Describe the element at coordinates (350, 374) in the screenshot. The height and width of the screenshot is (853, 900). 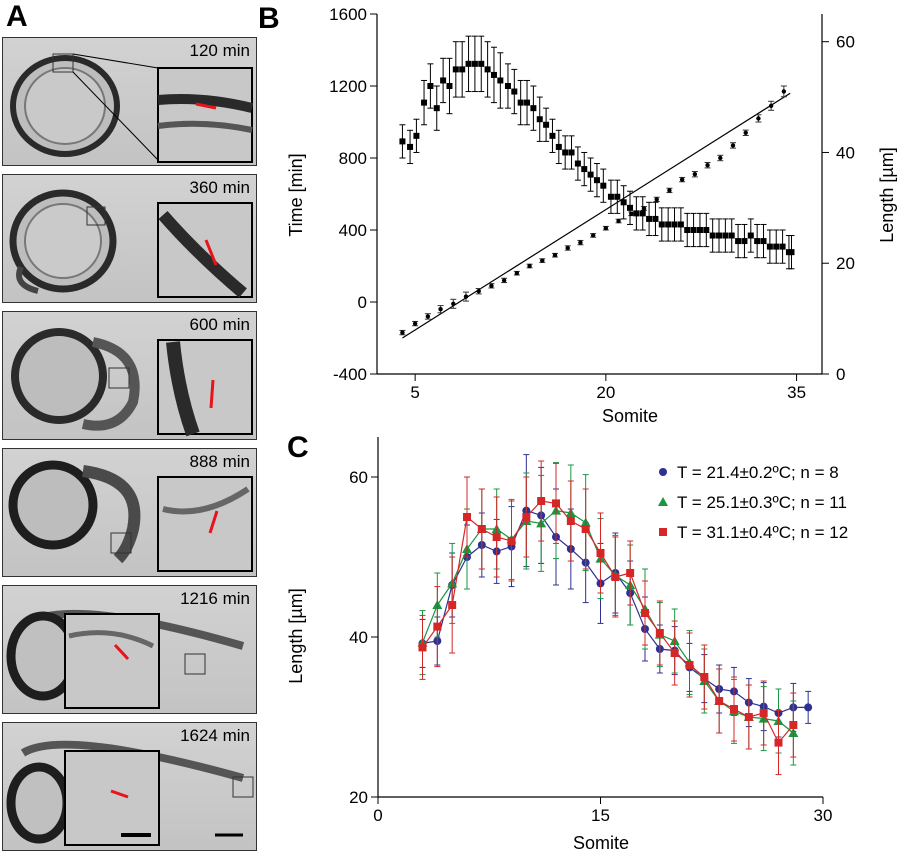
I see `y-tick-label: -400` at that location.